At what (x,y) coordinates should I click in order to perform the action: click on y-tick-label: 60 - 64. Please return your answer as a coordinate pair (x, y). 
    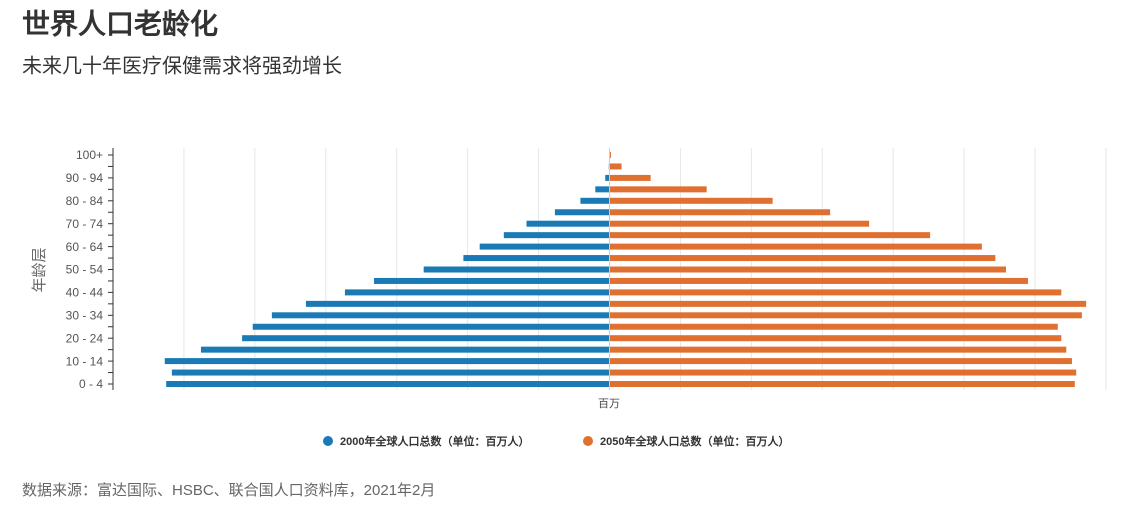
    Looking at the image, I should click on (85, 247).